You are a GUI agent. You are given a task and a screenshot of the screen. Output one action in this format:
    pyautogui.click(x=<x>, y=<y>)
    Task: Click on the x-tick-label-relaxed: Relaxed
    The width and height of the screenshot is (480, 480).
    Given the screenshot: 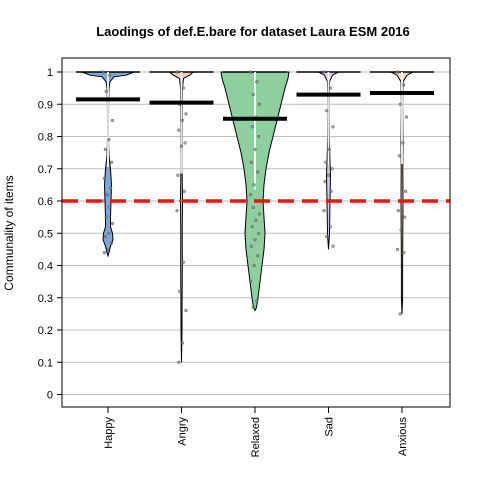 What is the action you would take?
    pyautogui.click(x=256, y=437)
    